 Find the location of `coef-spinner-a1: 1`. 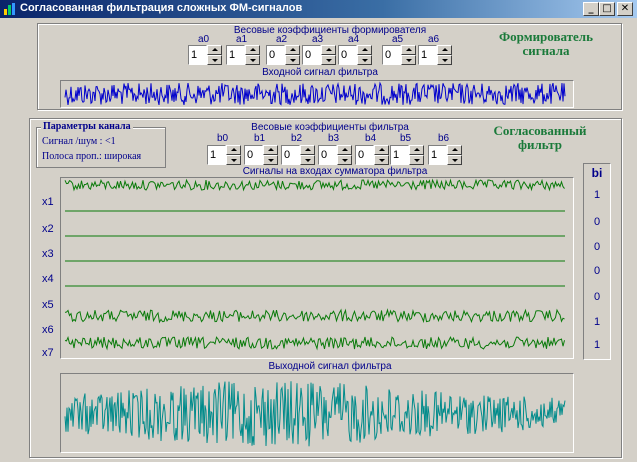

coef-spinner-a1: 1 is located at coordinates (243, 55).